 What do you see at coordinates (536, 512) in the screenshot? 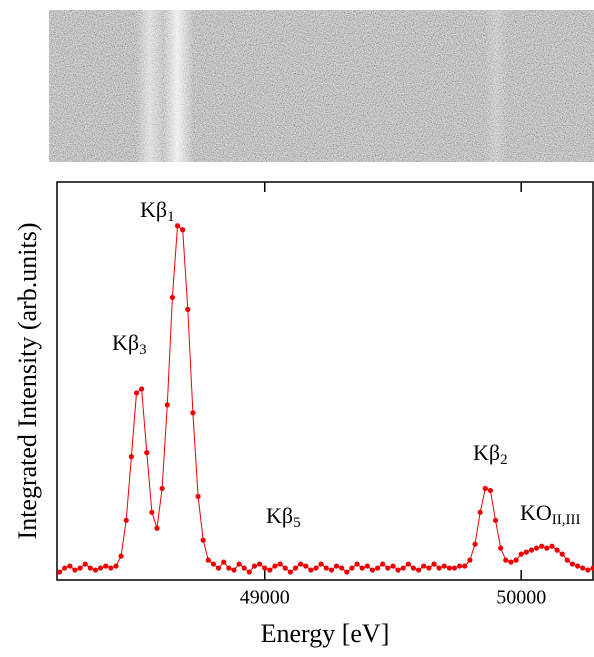
I see `peak-label-text: KO` at bounding box center [536, 512].